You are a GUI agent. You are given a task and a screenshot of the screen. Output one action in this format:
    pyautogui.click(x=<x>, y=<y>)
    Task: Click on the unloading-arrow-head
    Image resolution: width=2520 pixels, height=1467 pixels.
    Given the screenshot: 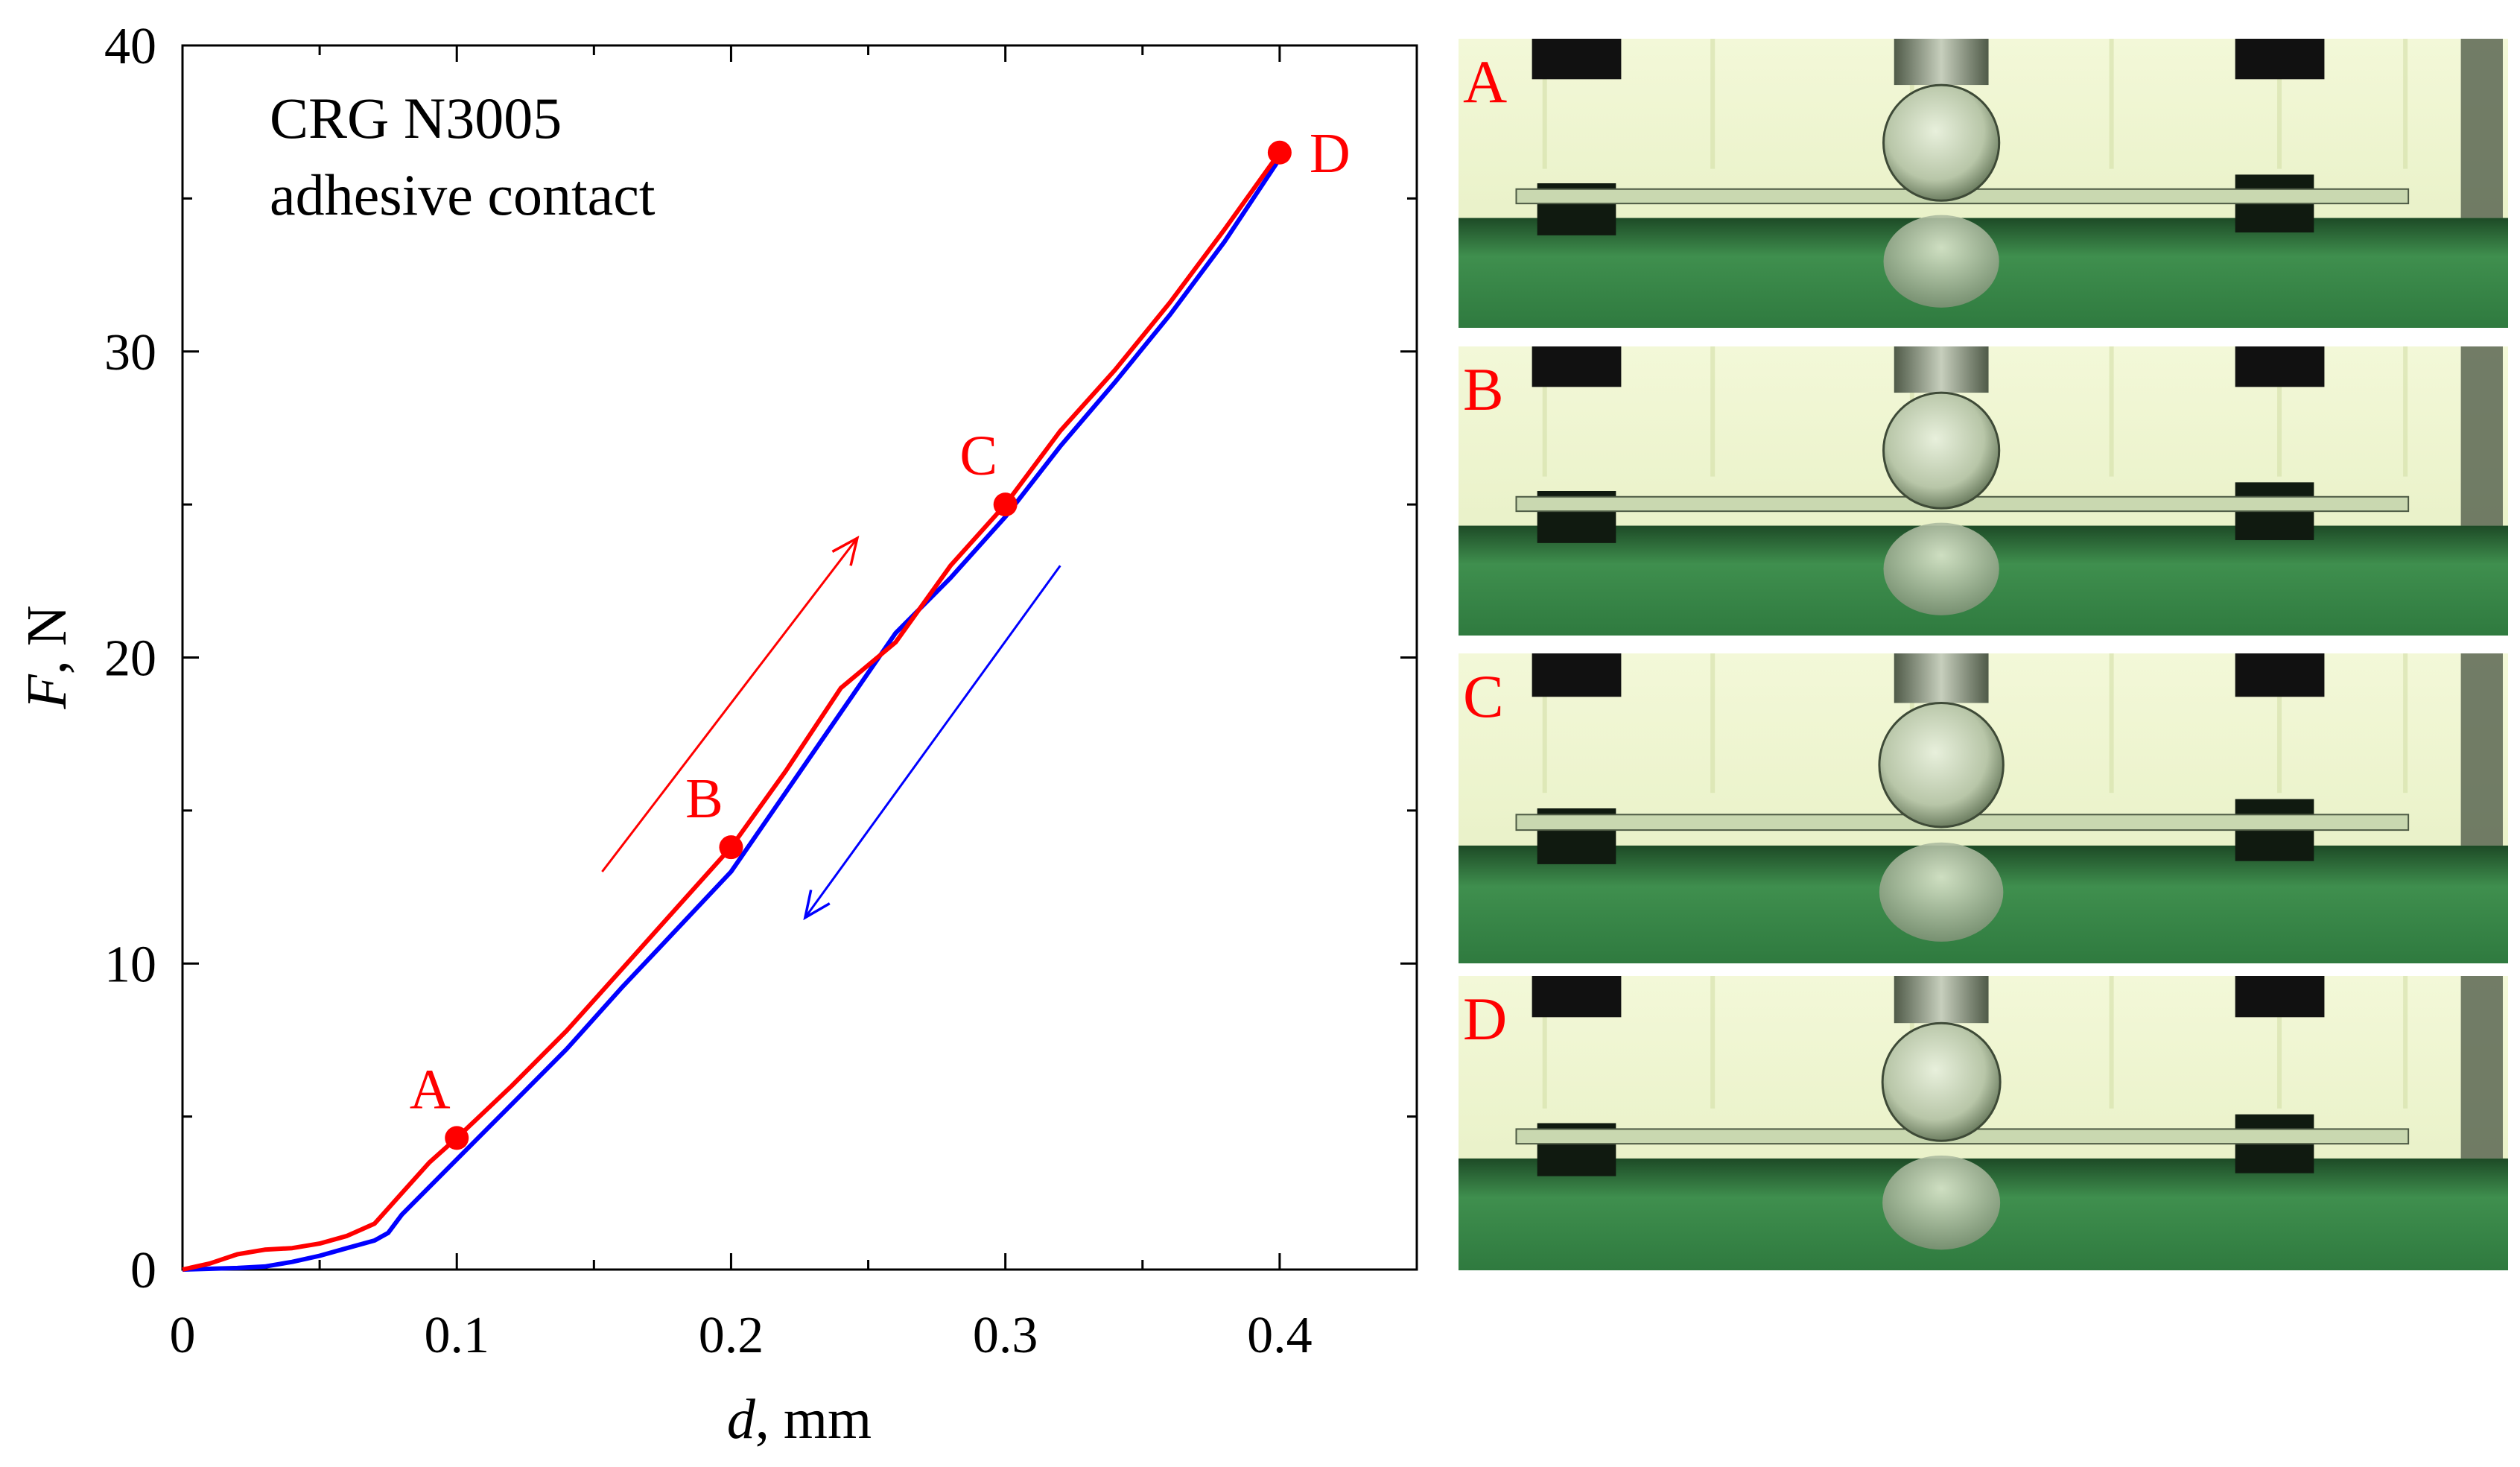 What is the action you would take?
    pyautogui.click(x=817, y=905)
    